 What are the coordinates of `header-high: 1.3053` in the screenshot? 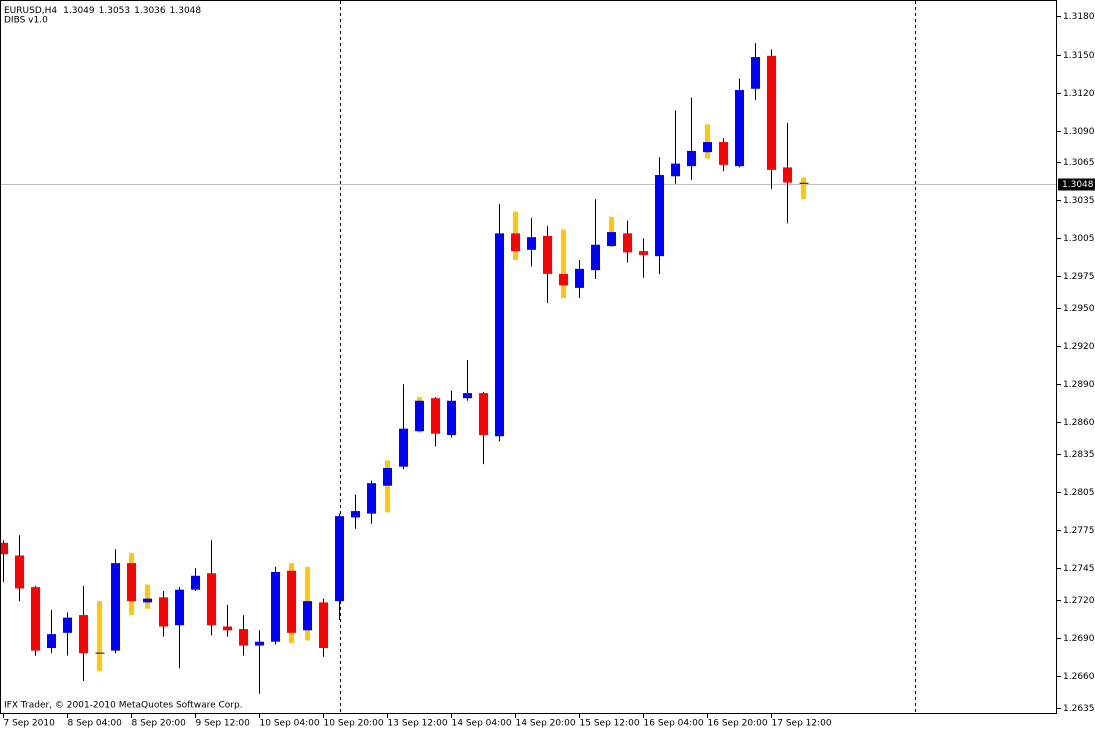 It's located at (115, 11).